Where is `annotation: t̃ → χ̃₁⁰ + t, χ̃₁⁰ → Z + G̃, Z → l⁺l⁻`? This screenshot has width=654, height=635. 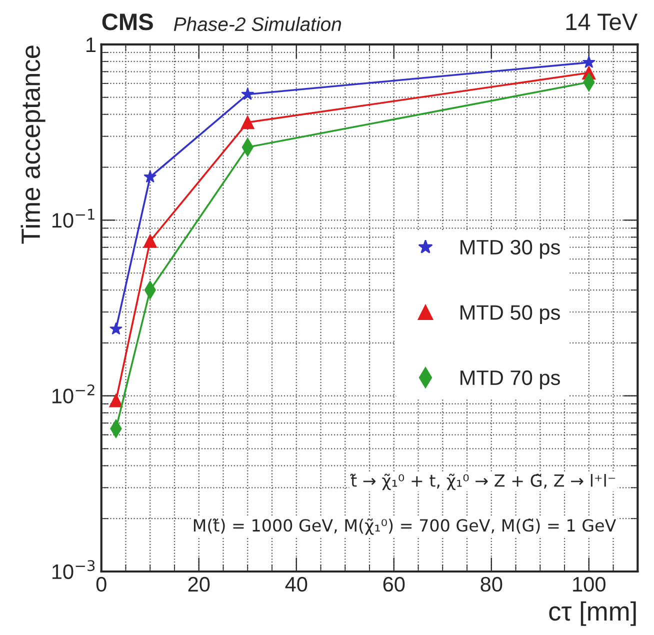 annotation: t̃ → χ̃₁⁰ + t, χ̃₁⁰ → Z + G̃, Z → l⁺l⁻ is located at coordinates (483, 482).